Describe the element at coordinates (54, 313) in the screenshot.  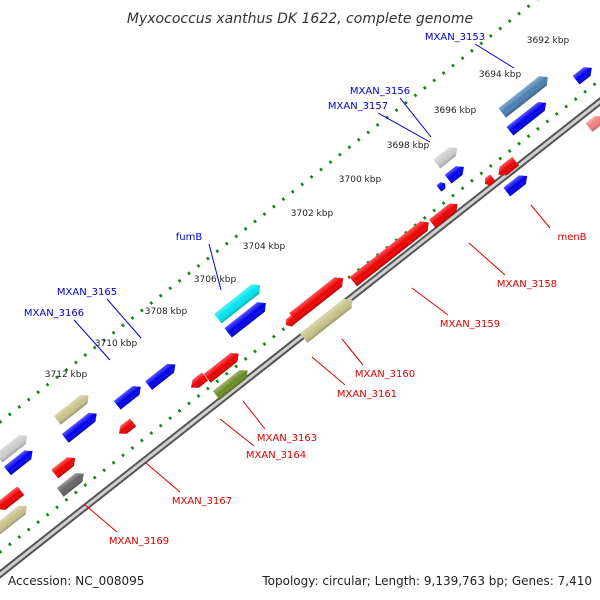
I see `gene-label: MXAN_3166` at that location.